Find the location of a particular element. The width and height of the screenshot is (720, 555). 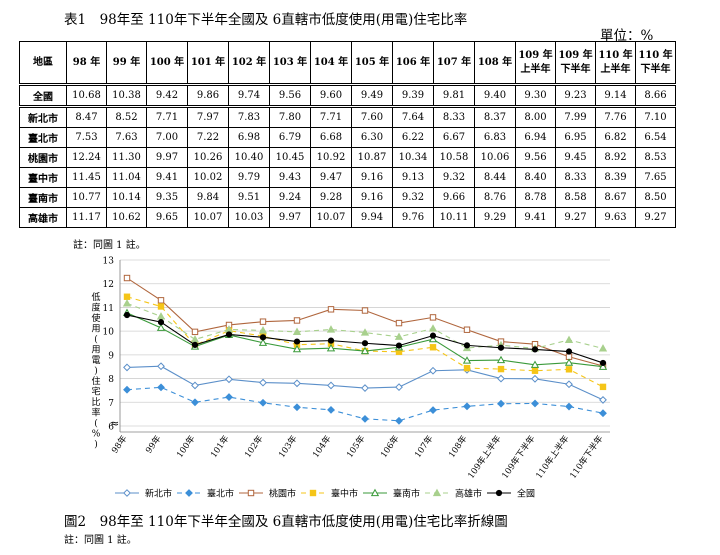

table-cell: 9.14 is located at coordinates (615, 95).